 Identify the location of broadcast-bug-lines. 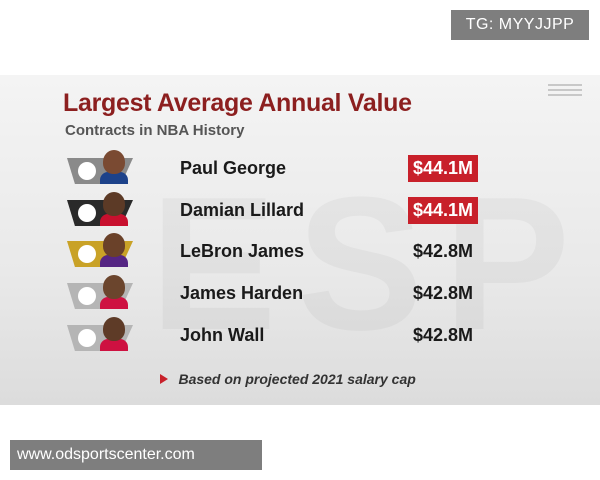
(565, 90).